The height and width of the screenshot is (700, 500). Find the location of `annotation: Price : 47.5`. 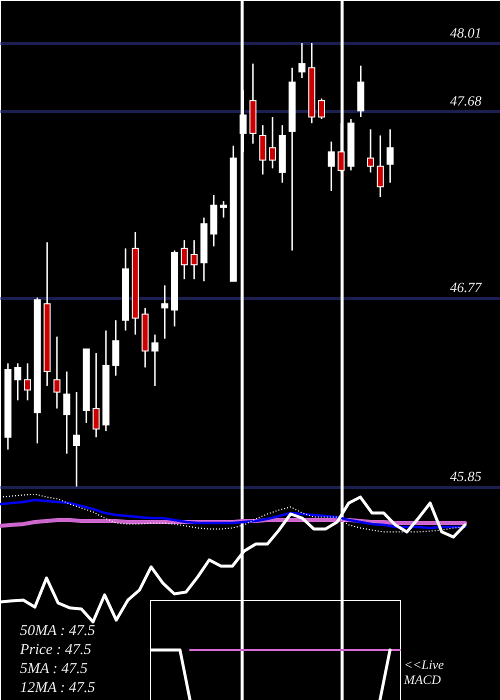

annotation: Price : 47.5 is located at coordinates (55, 650).